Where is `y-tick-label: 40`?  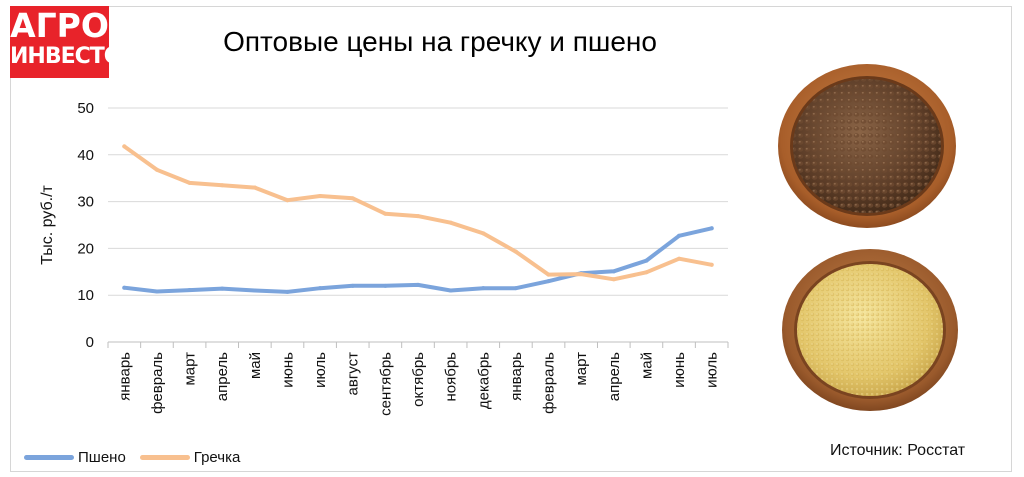 y-tick-label: 40 is located at coordinates (85, 155).